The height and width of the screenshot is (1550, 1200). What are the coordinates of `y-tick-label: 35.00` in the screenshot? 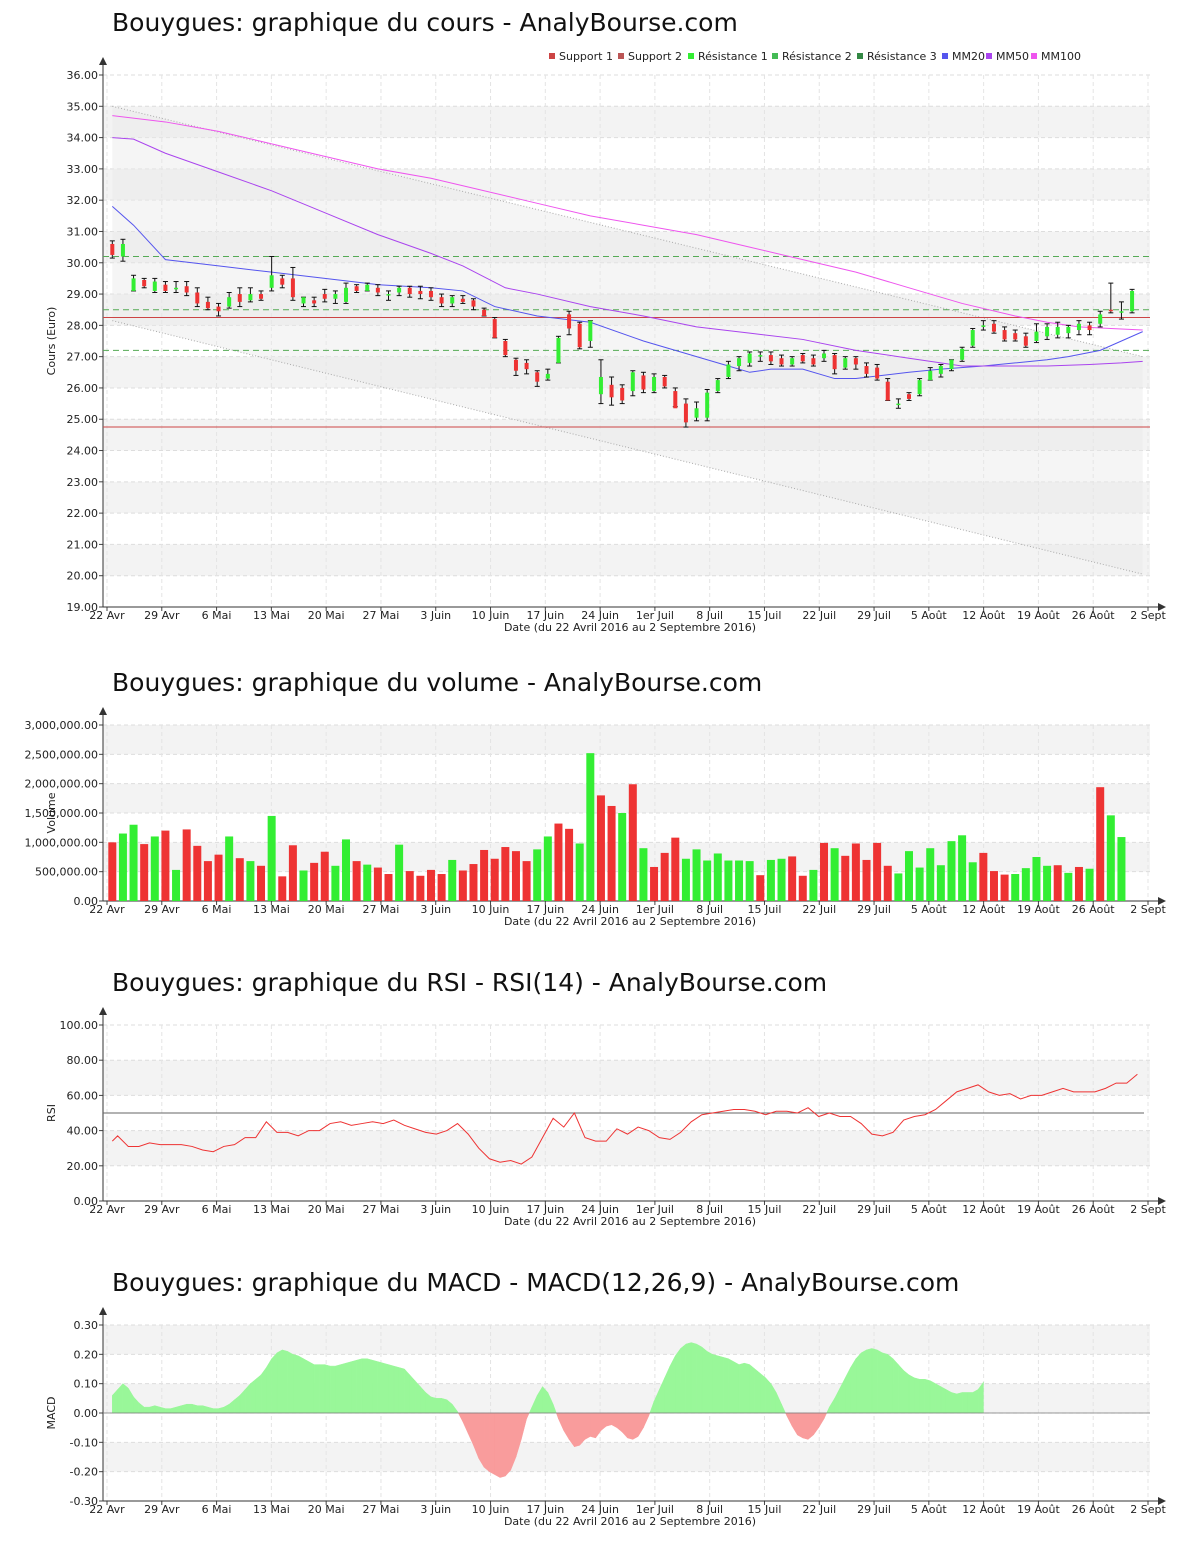 It's located at (83, 106).